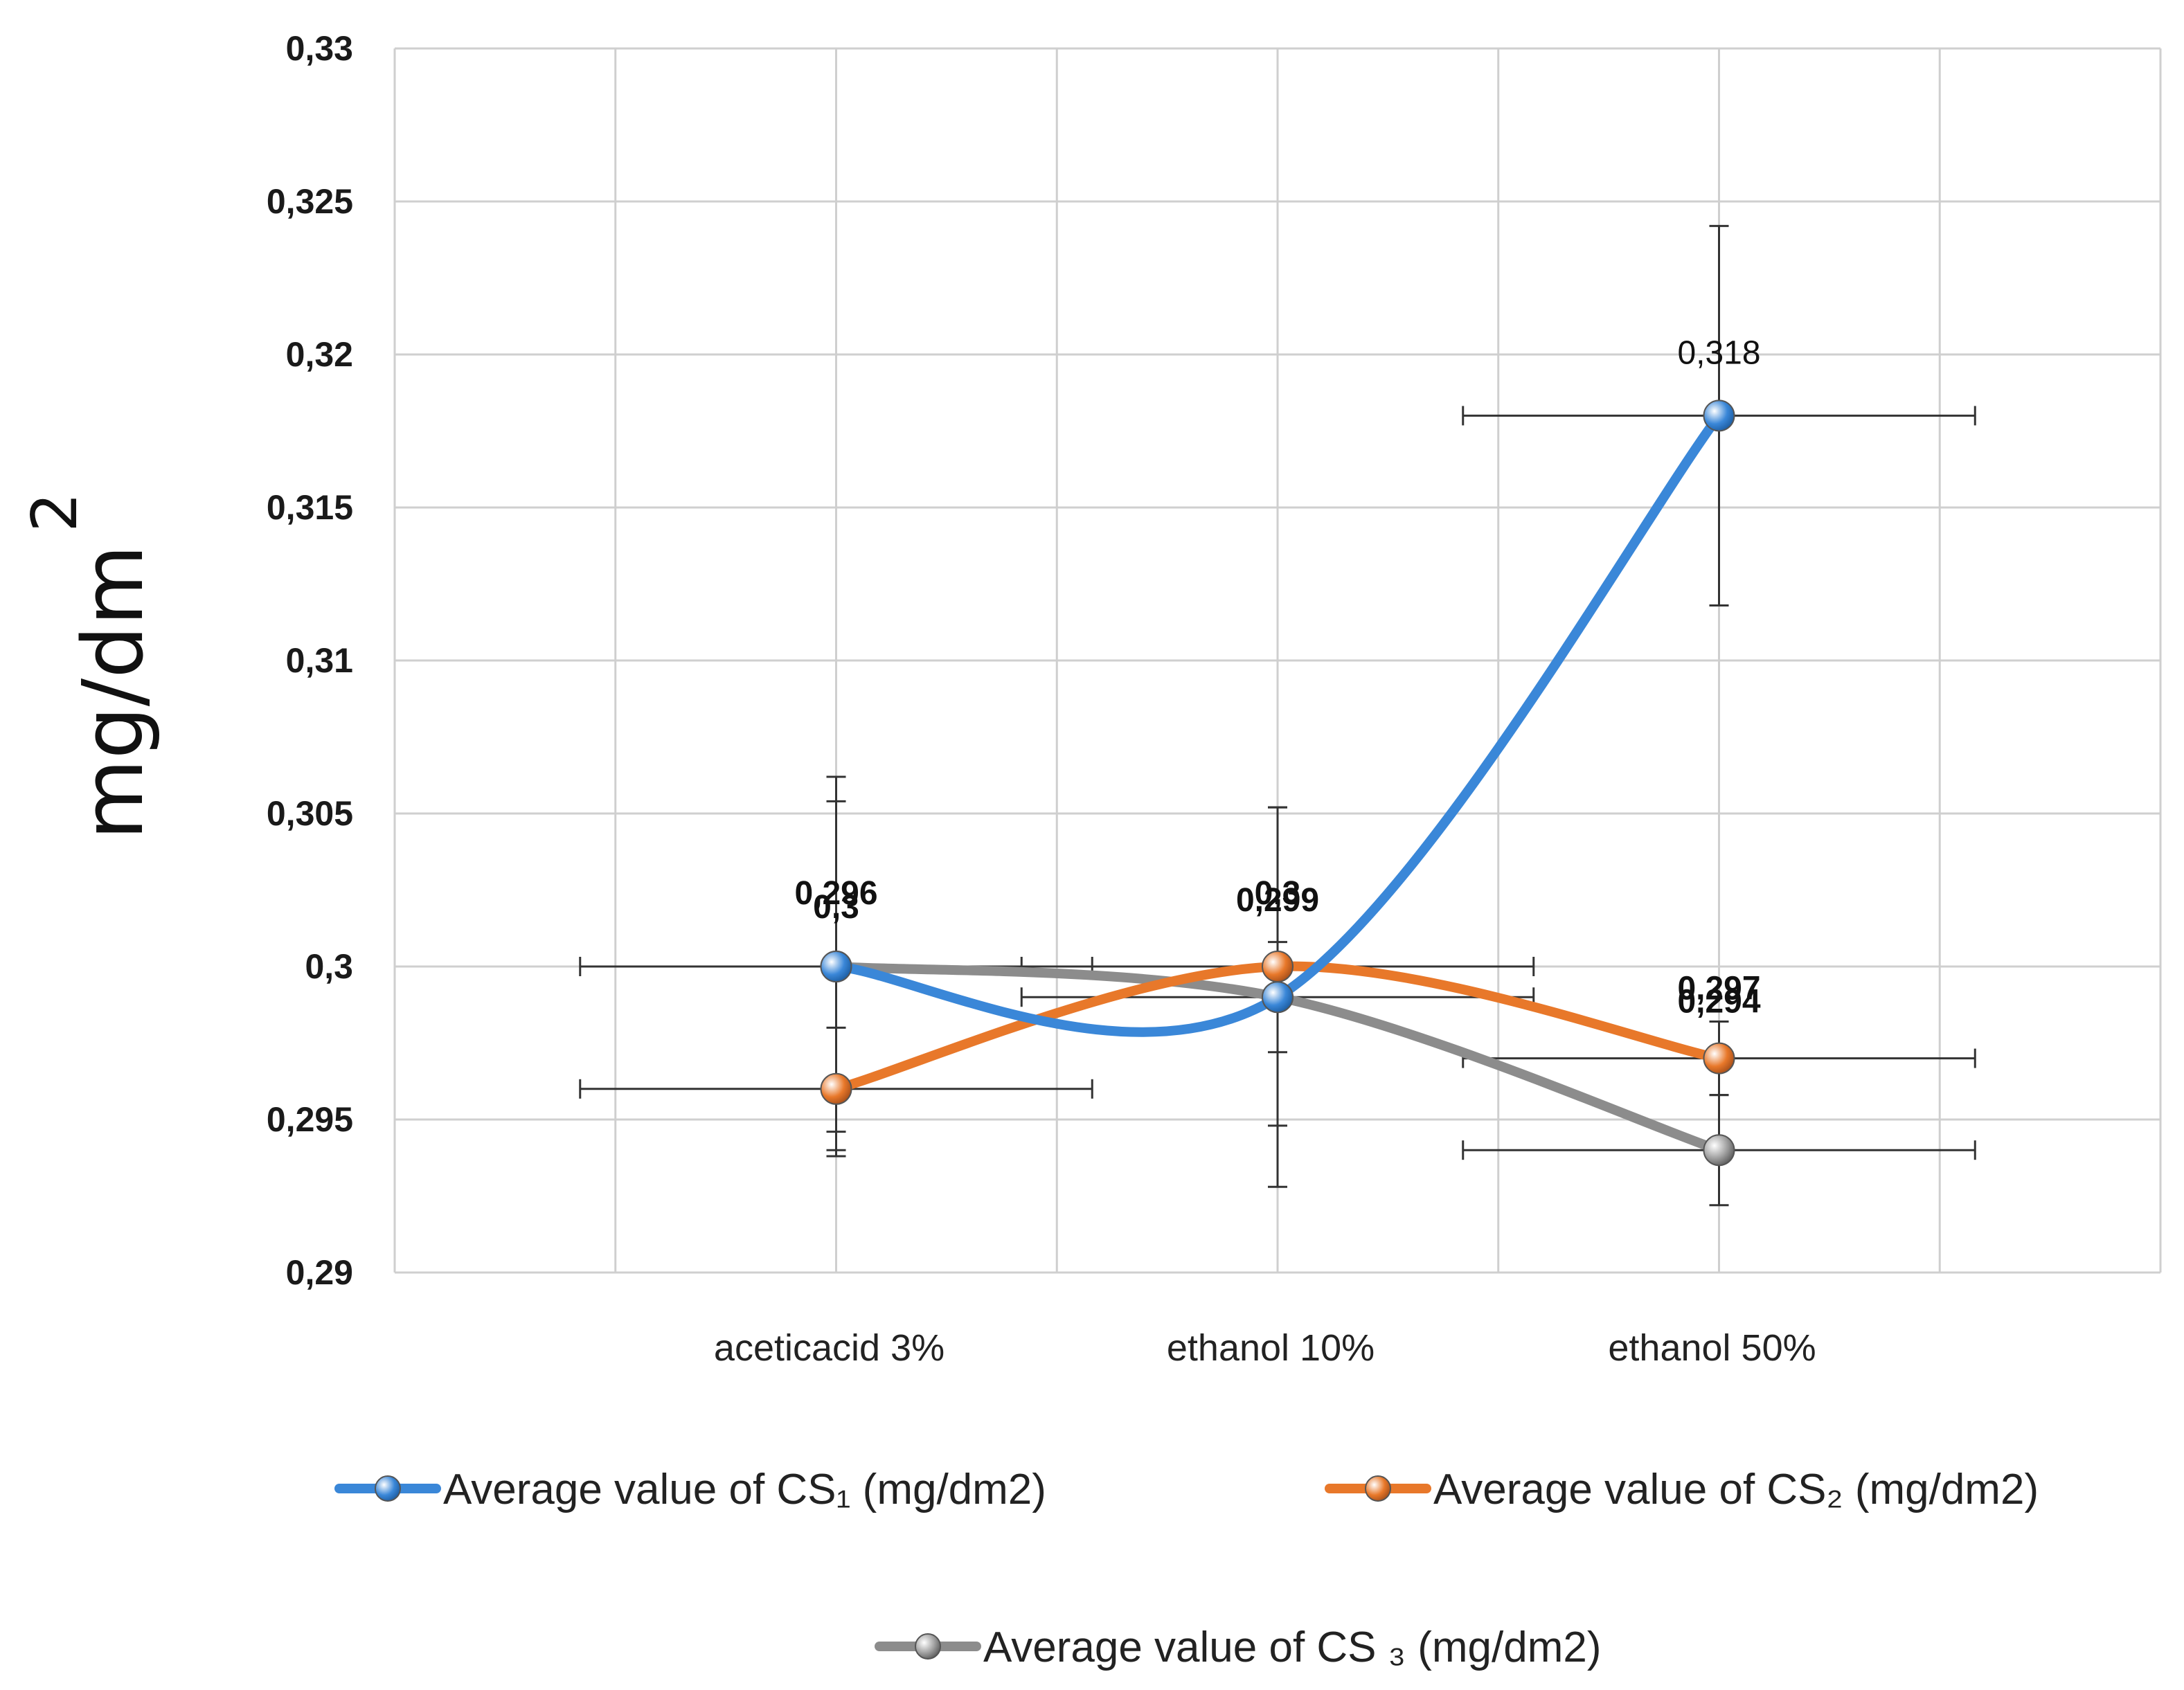 This screenshot has width=2184, height=1690. Describe the element at coordinates (829, 1348) in the screenshot. I see `x-tick-label: aceticacid 3%` at that location.